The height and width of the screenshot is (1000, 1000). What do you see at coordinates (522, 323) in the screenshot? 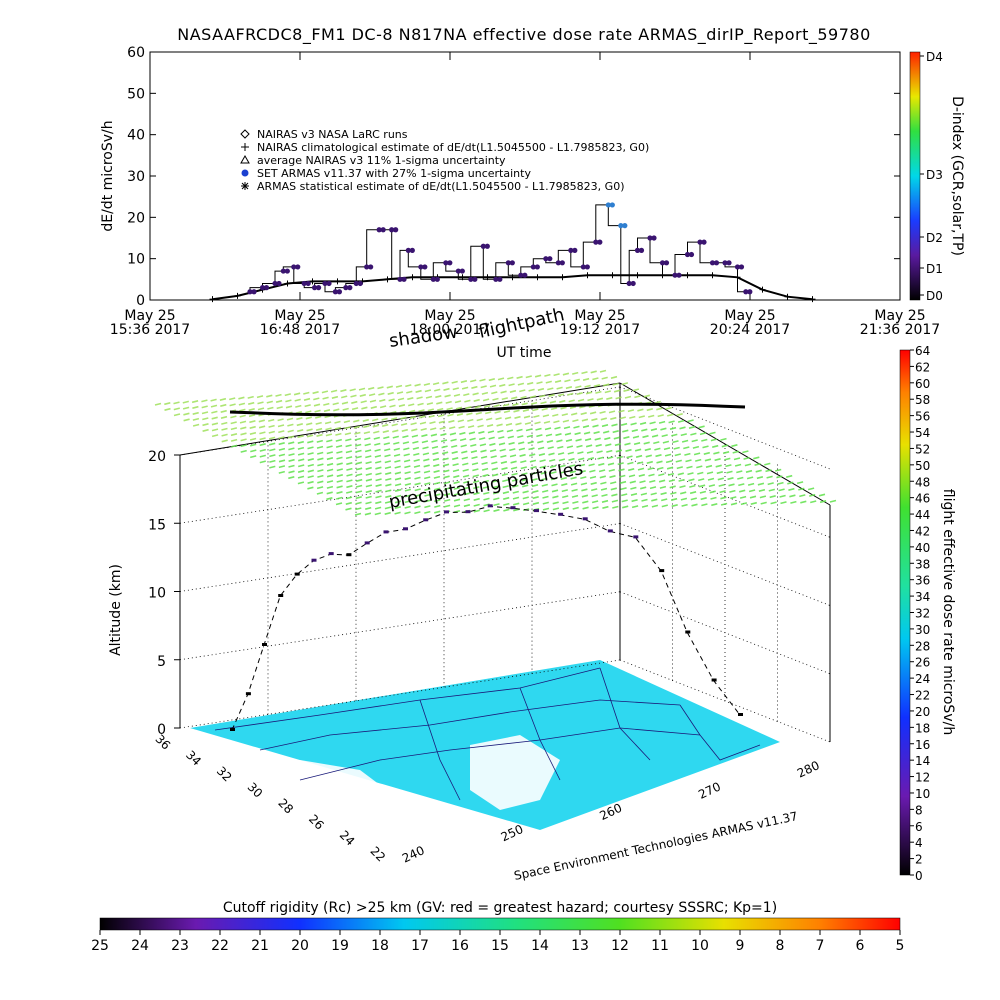
I see `flightpath-annotation: flightpath` at bounding box center [522, 323].